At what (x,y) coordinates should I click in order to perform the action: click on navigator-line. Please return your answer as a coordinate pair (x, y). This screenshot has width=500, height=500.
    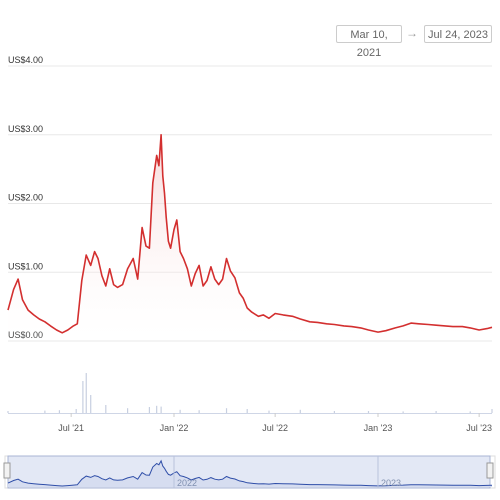
    Looking at the image, I should click on (250, 473).